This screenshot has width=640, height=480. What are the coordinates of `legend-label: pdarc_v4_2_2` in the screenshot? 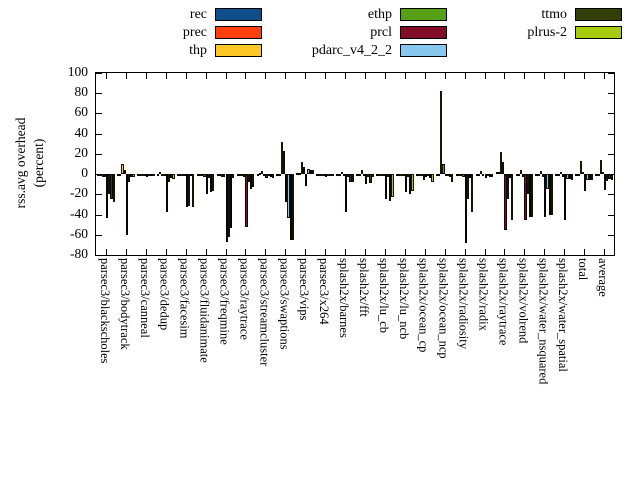 It's located at (351, 50).